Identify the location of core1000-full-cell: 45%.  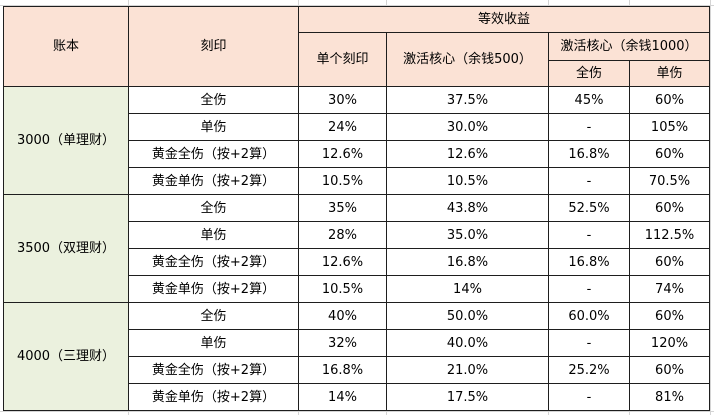
(589, 100).